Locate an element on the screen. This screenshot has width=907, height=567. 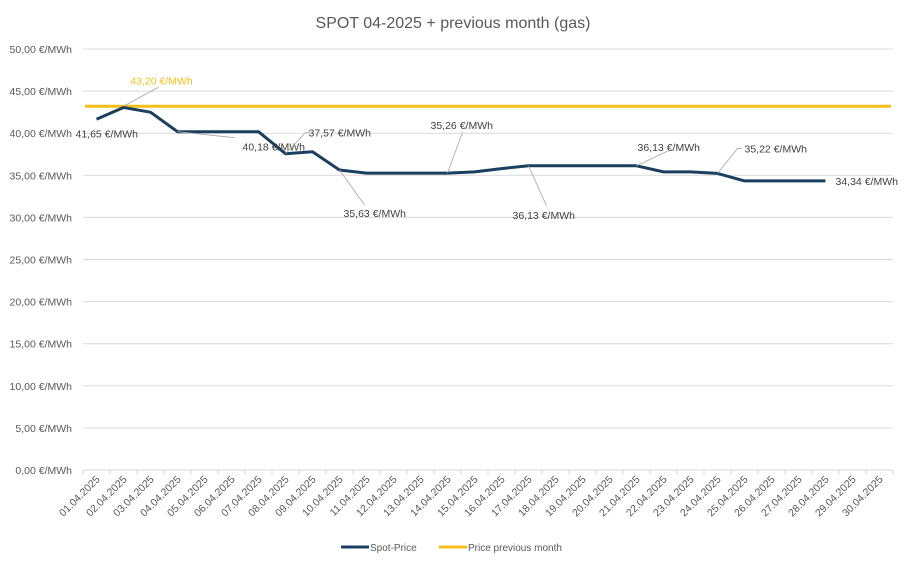
legend: Spot-Price Price previous month is located at coordinates (451, 548).